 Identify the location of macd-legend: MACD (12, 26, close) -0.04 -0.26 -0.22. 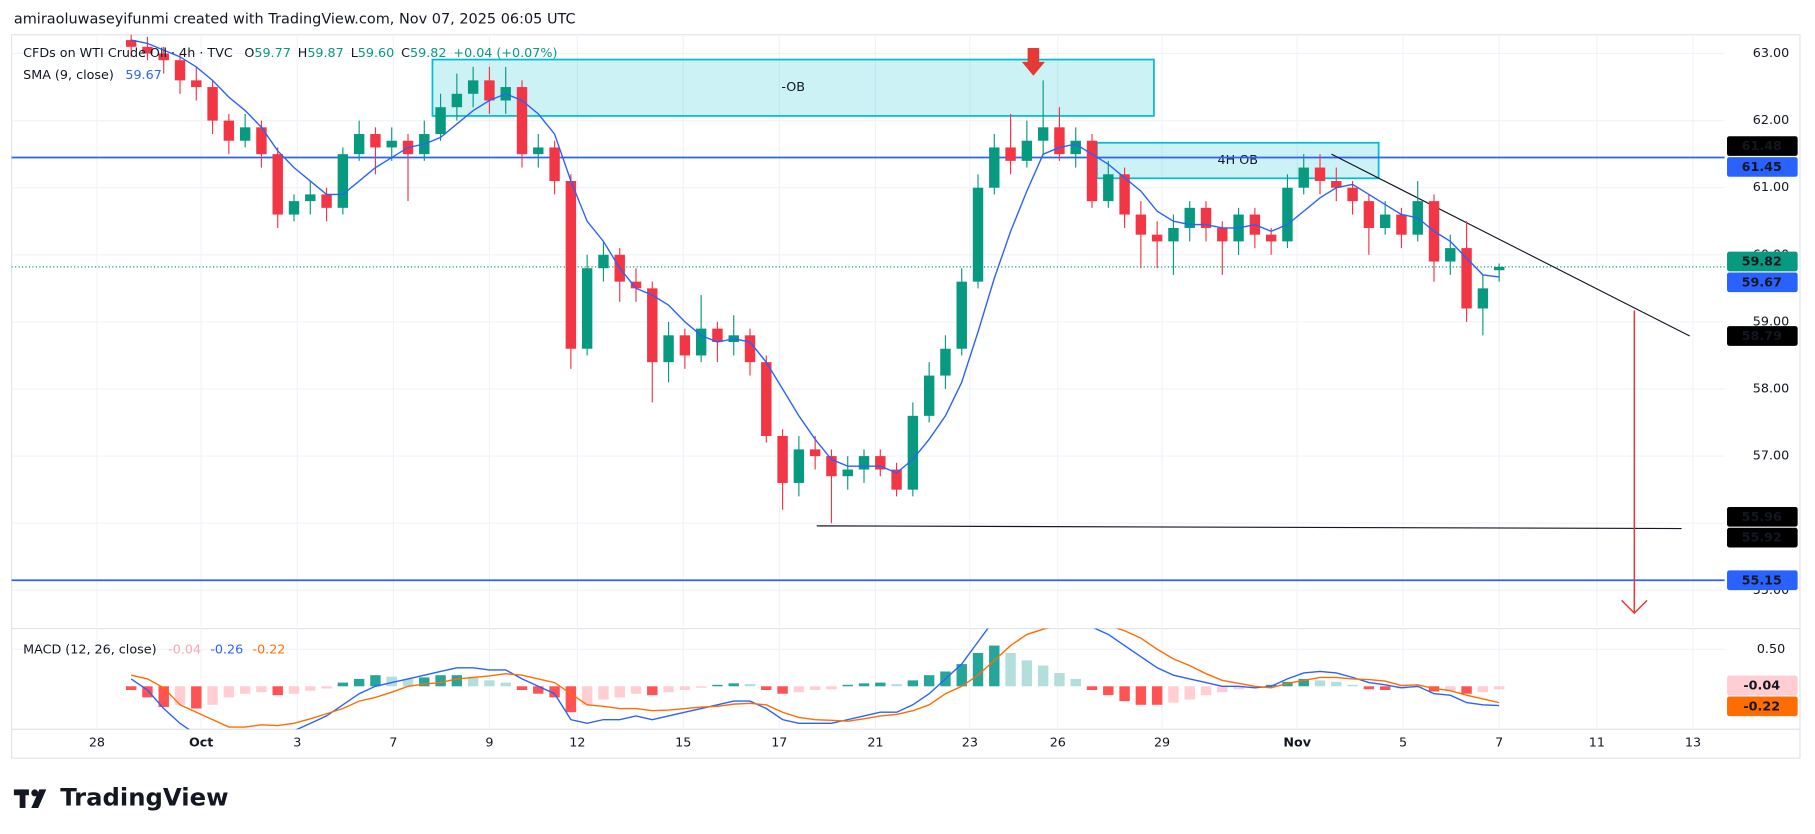
(154, 649).